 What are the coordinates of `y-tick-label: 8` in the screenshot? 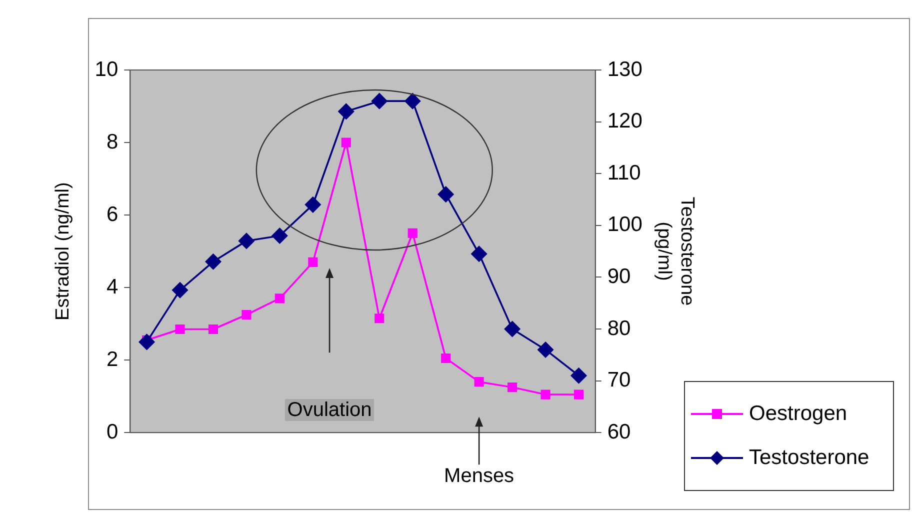 It's located at (112, 142).